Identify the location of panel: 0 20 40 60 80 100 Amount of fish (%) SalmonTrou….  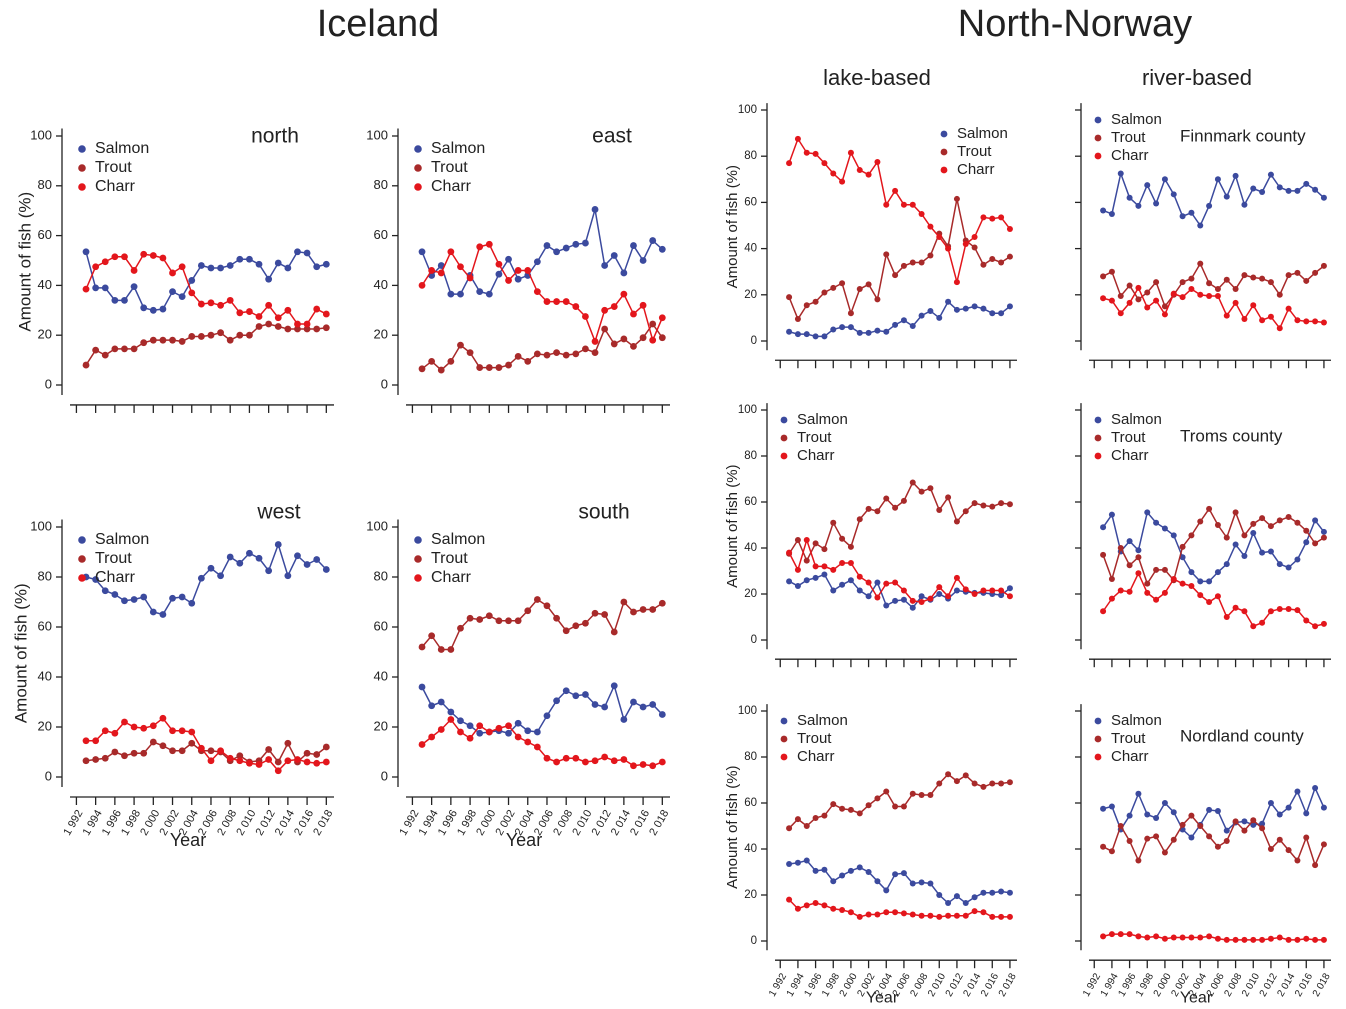
(870, 236).